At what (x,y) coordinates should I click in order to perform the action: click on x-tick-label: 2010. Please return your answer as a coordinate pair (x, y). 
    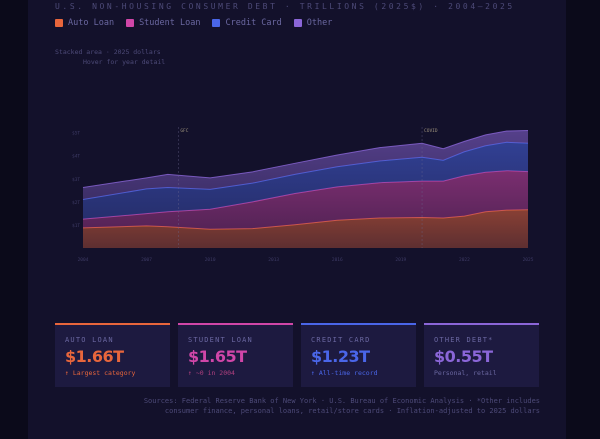
    Looking at the image, I should click on (210, 260).